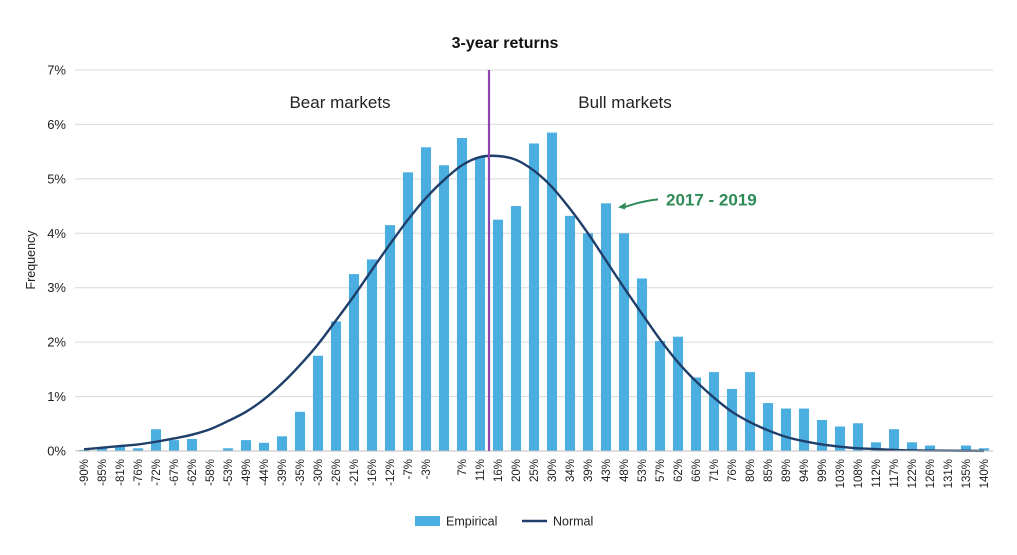  What do you see at coordinates (56, 261) in the screenshot?
I see `y-axis: 0% 1% 2% 3% 4% 5% 6% 7%` at bounding box center [56, 261].